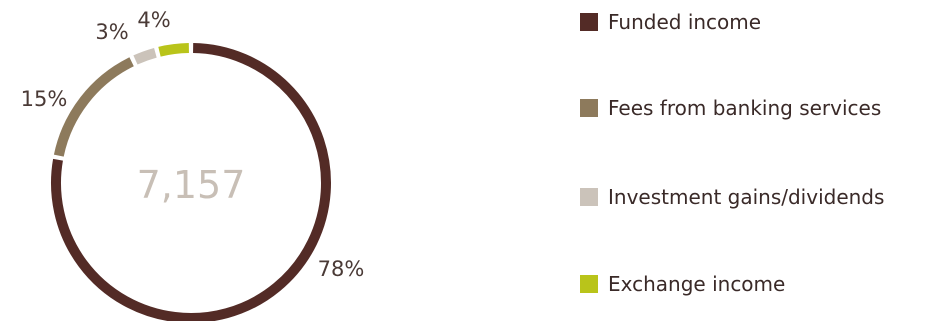 This screenshot has width=925, height=321. I want to click on donut-slice-exchange-income, so click(174, 50).